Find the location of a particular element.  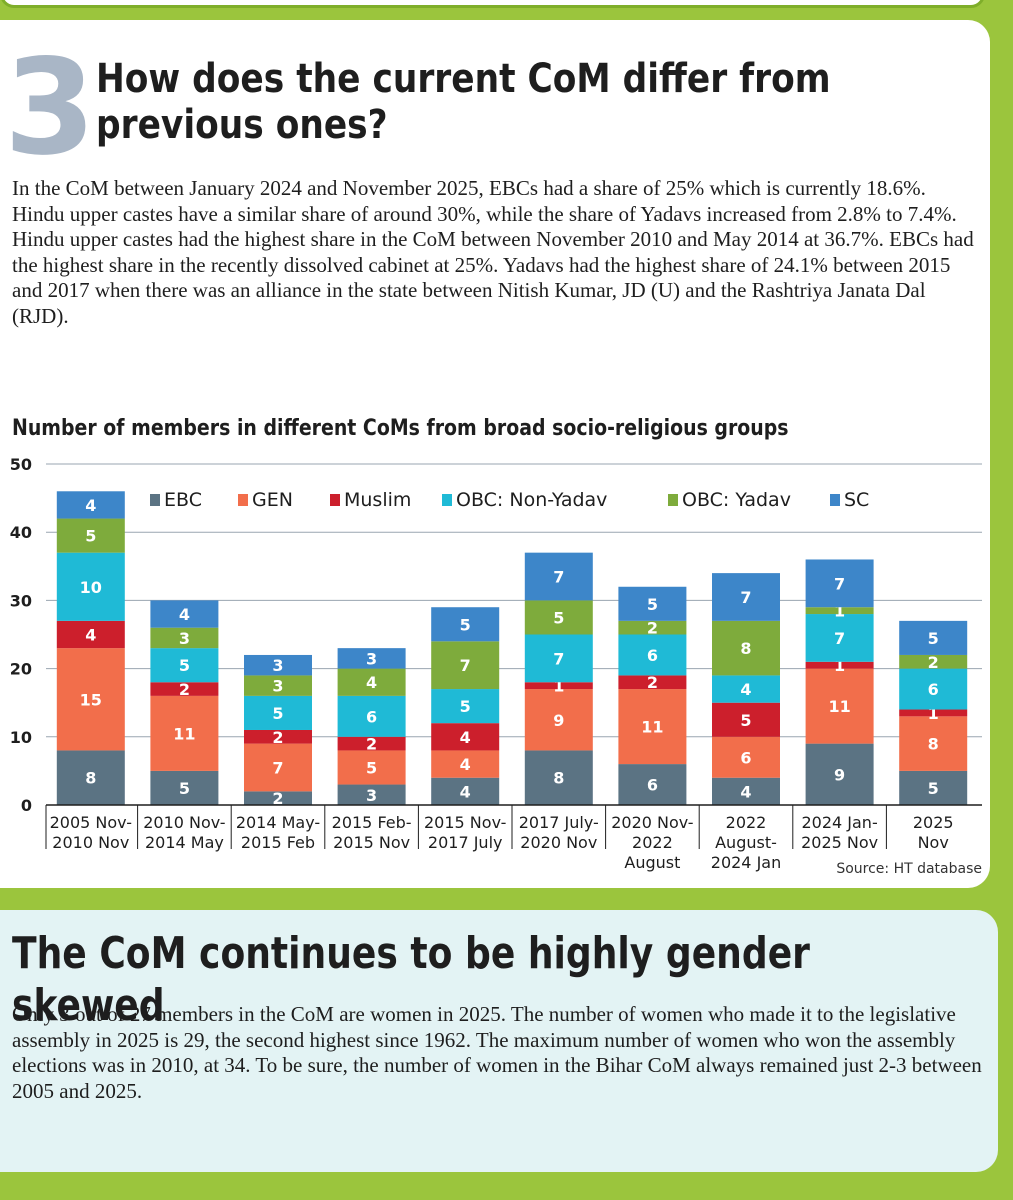

x-tick-label: 2005 Nov- is located at coordinates (91, 822).